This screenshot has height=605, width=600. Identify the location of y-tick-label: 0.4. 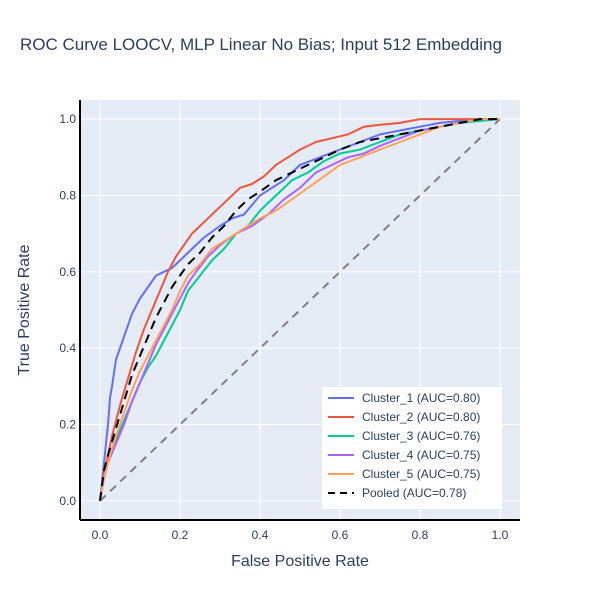
(67, 348).